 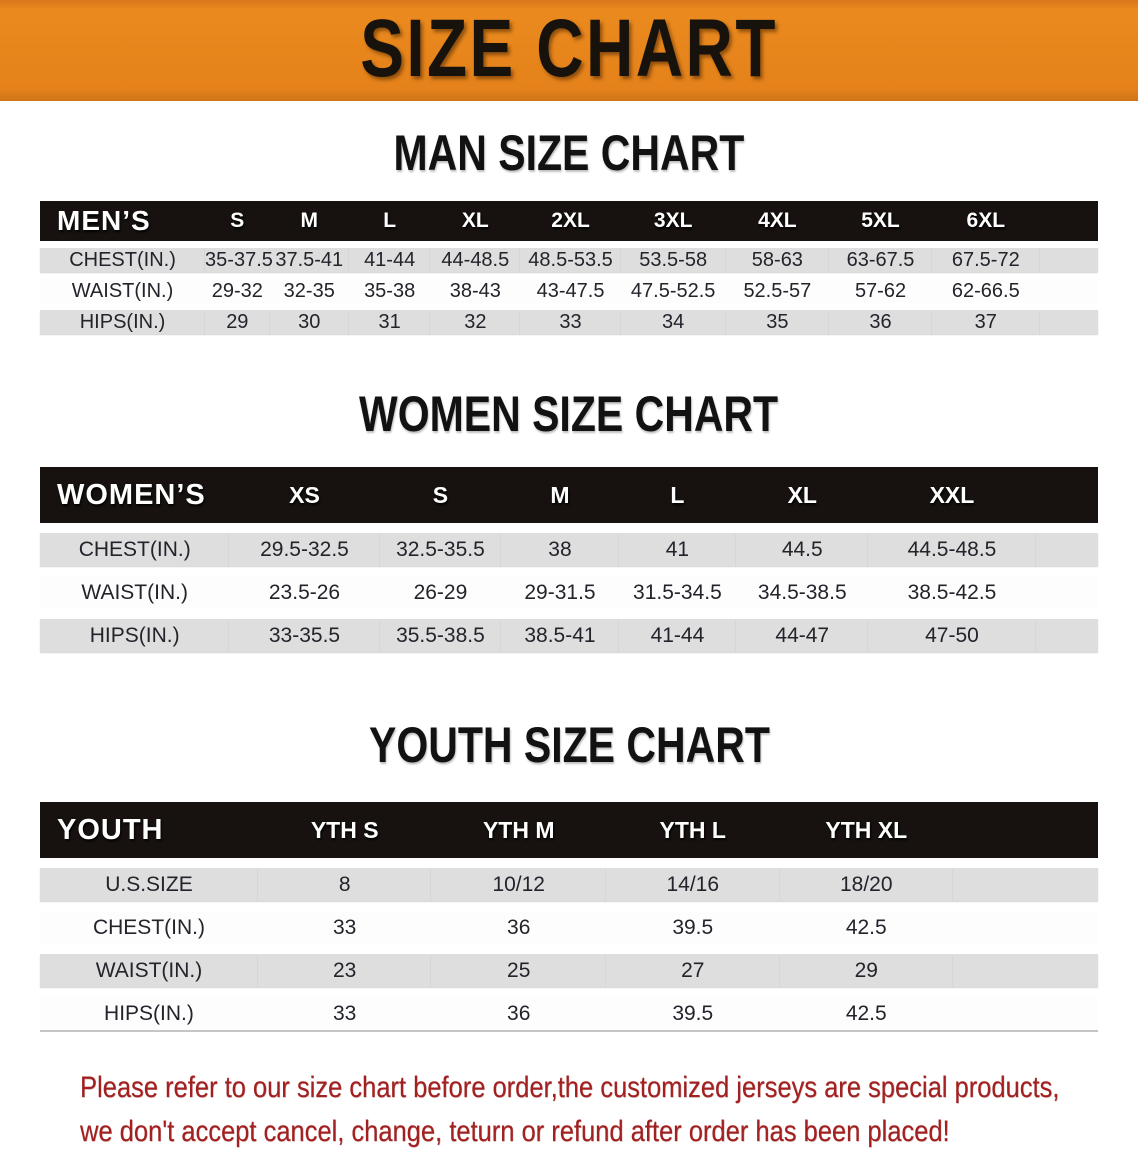 What do you see at coordinates (344, 884) in the screenshot?
I see `size-value-cell: 8` at bounding box center [344, 884].